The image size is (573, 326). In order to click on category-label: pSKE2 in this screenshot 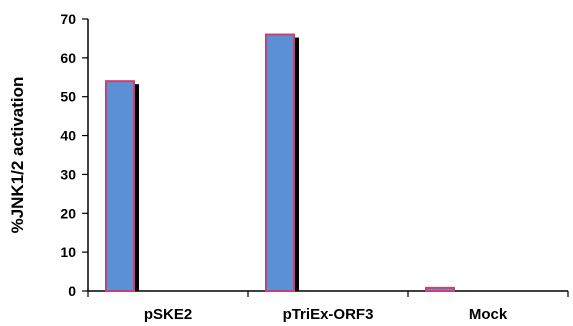, I will do `click(168, 314)`.